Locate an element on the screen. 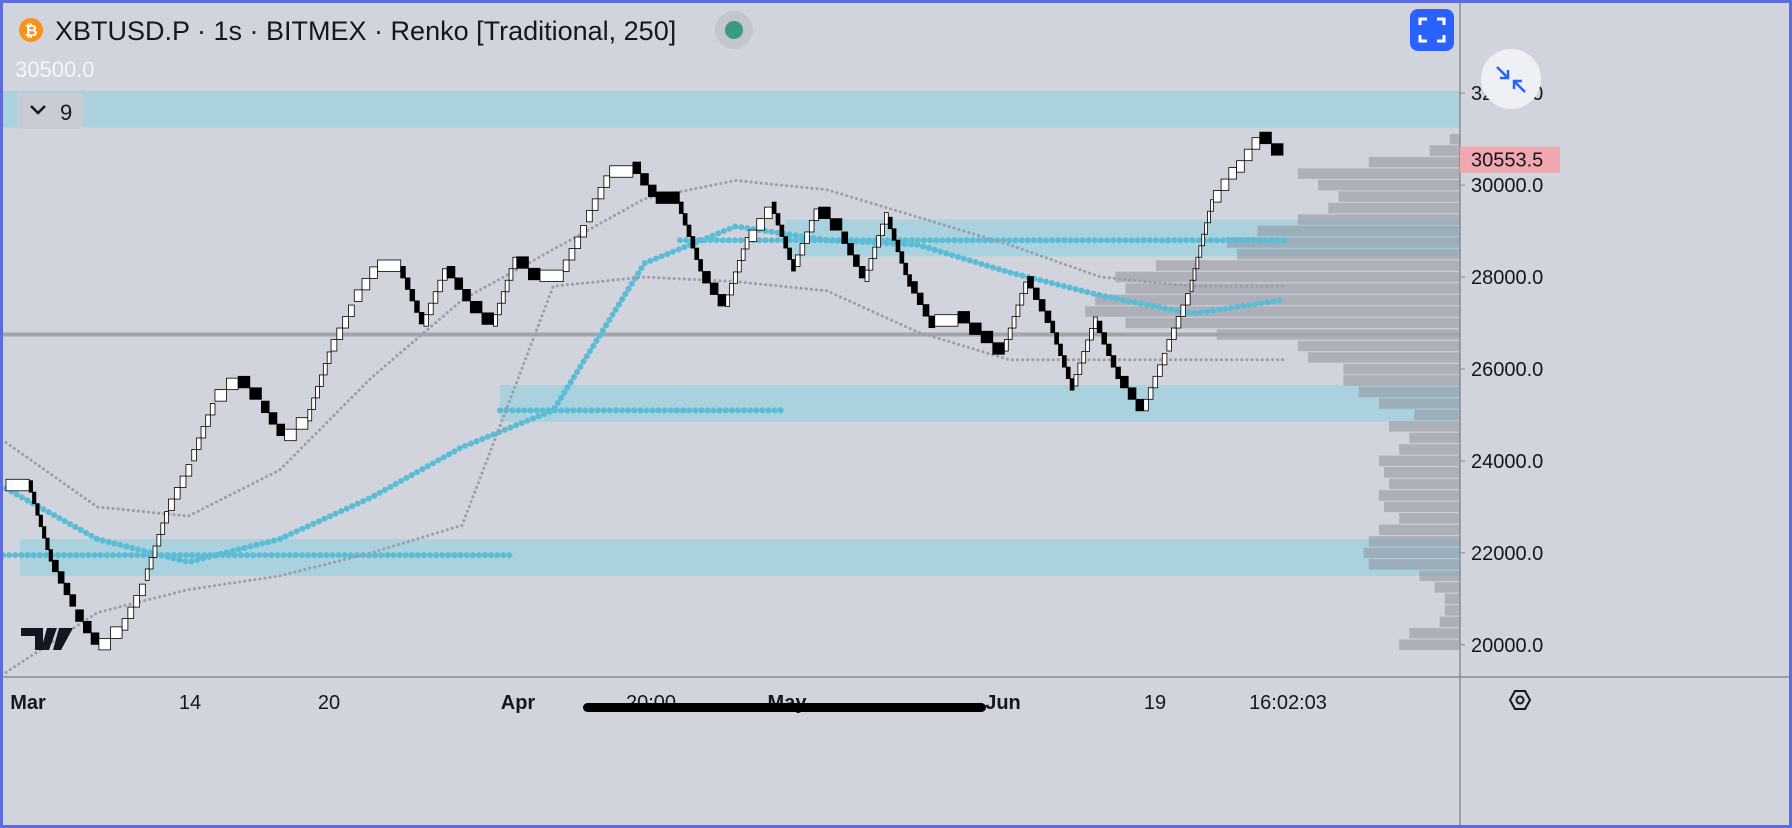 This screenshot has width=1792, height=828. indicators-toggle is located at coordinates (50, 111).